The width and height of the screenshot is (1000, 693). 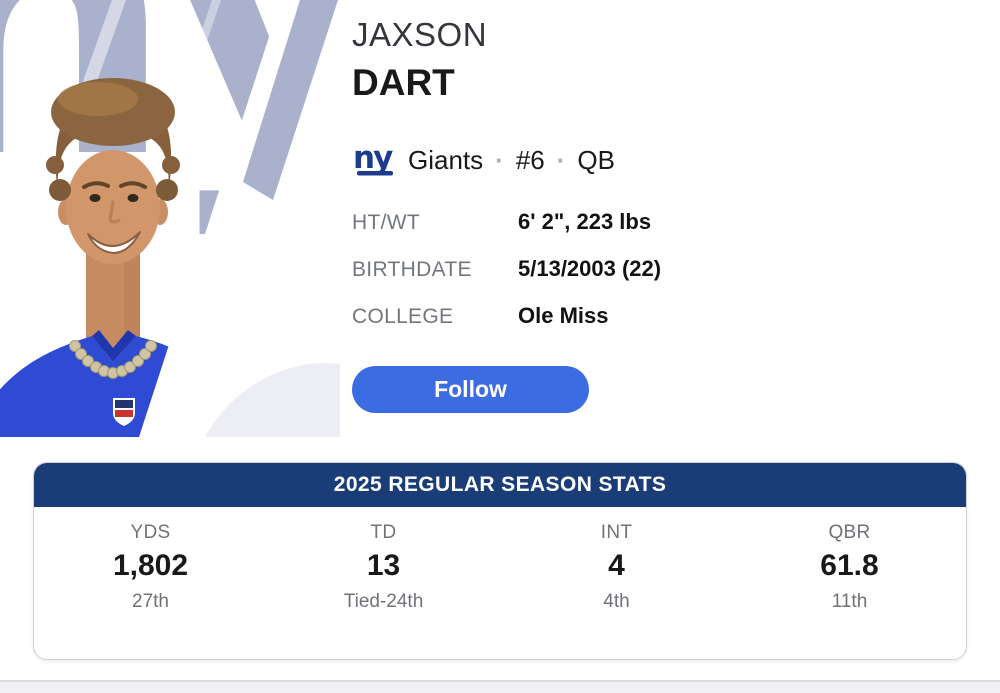 I want to click on stat-value: 1,802, so click(x=150, y=565).